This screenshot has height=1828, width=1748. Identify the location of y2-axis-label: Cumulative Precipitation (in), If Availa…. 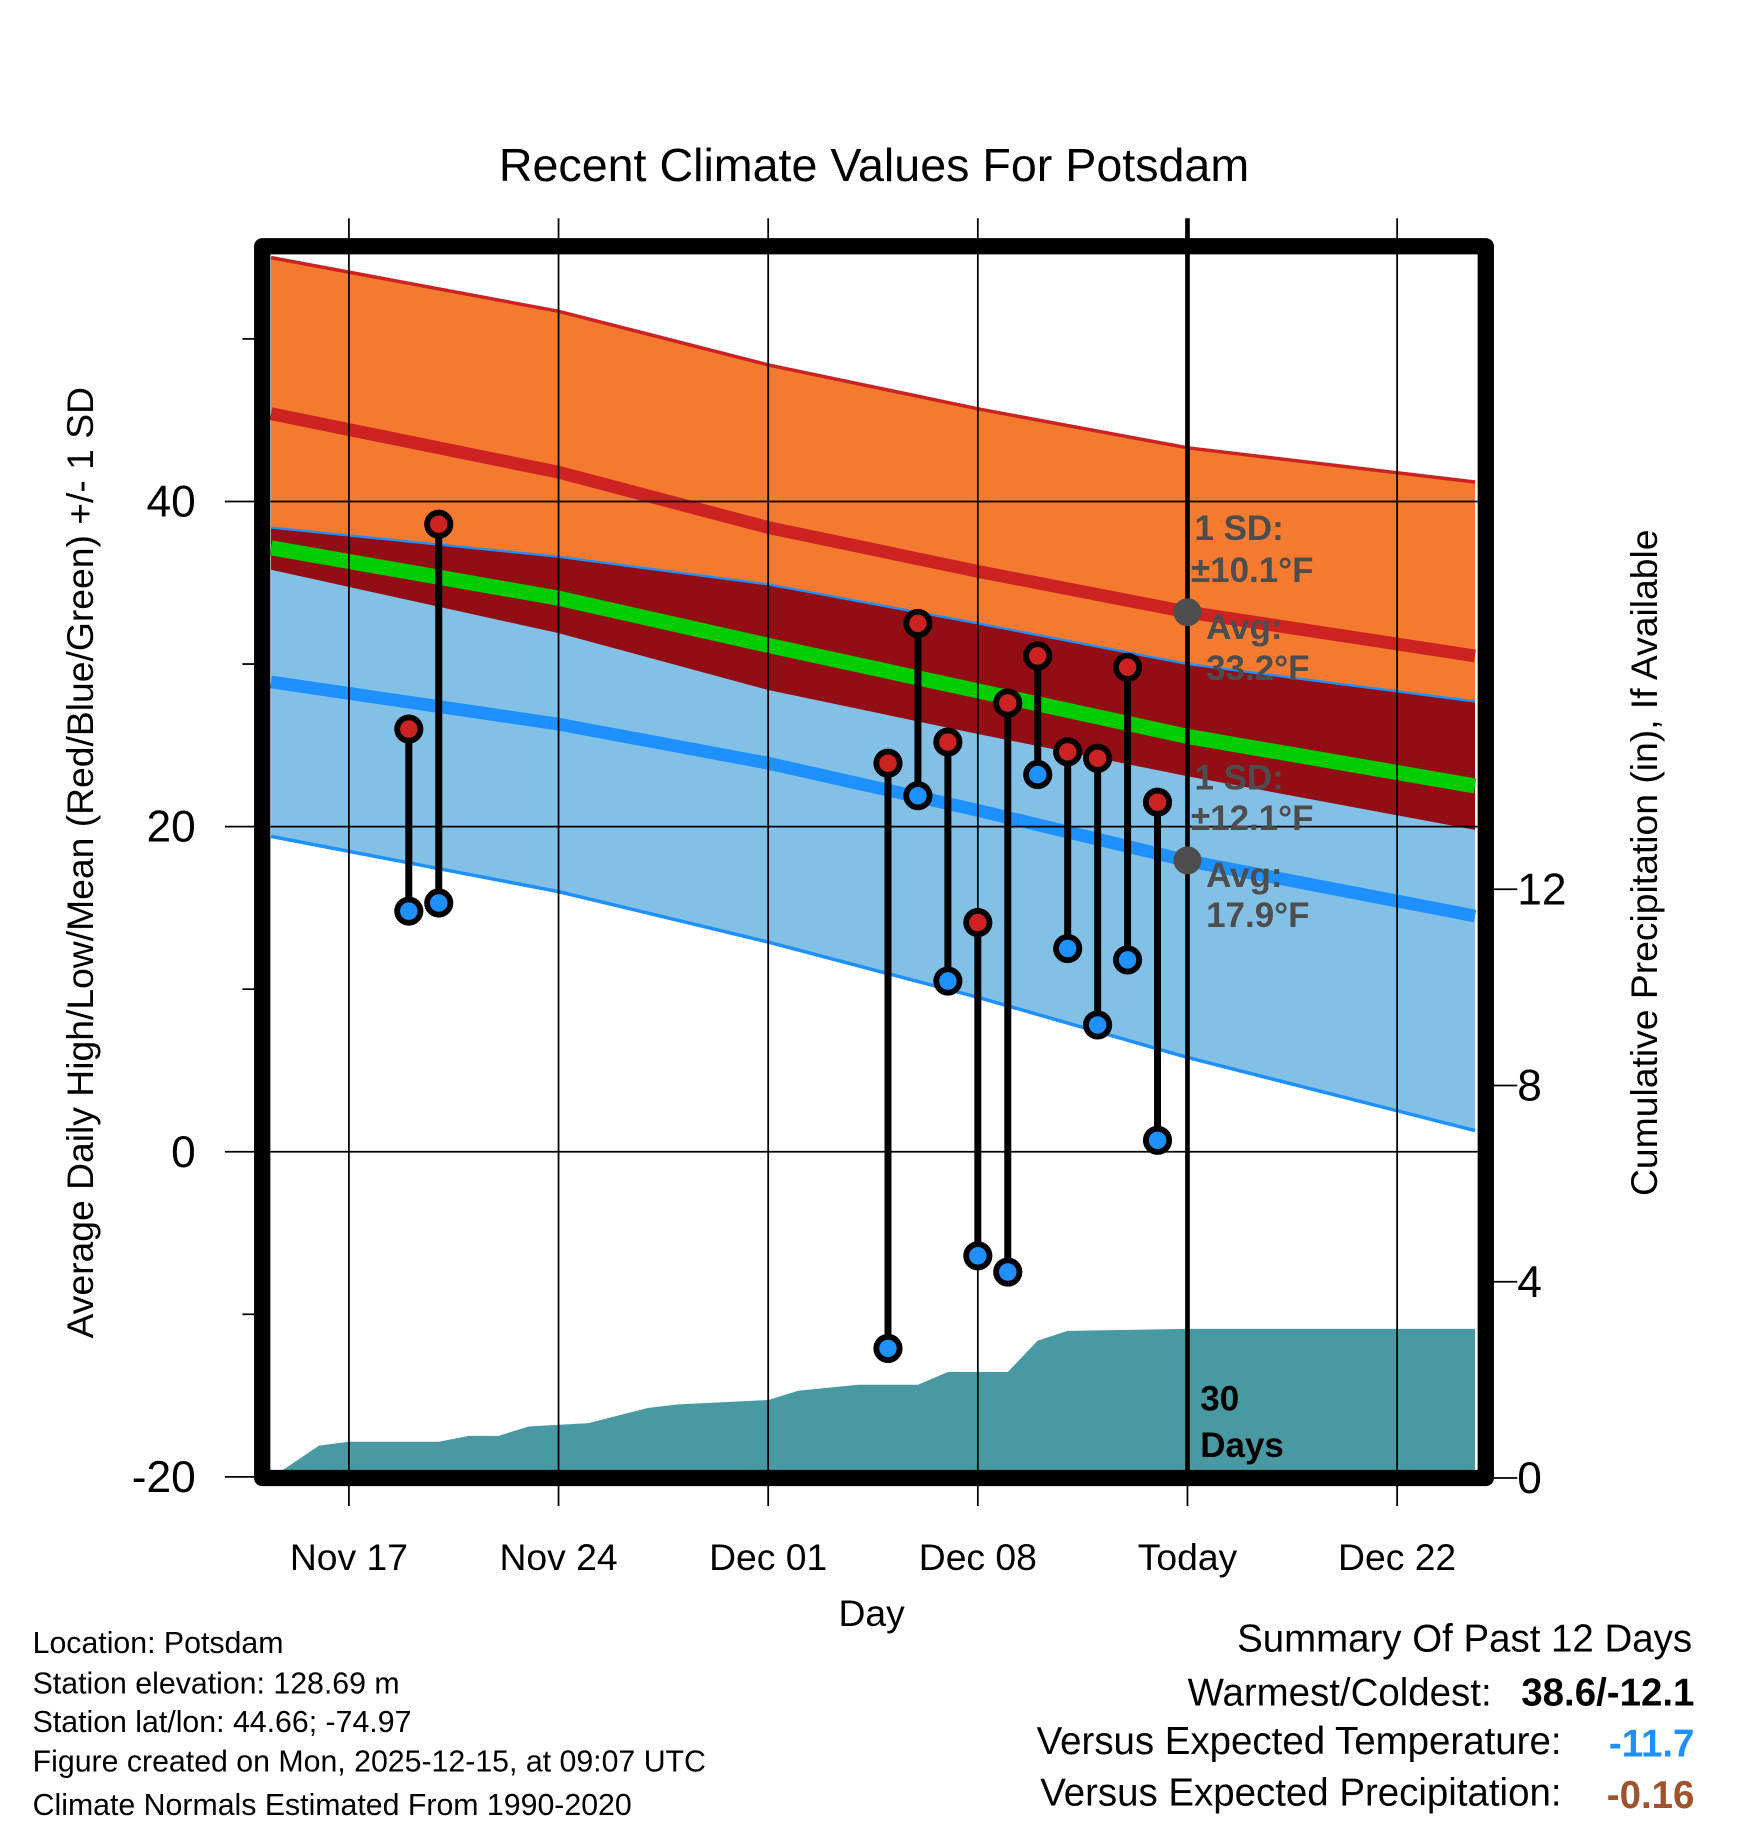
(1644, 862).